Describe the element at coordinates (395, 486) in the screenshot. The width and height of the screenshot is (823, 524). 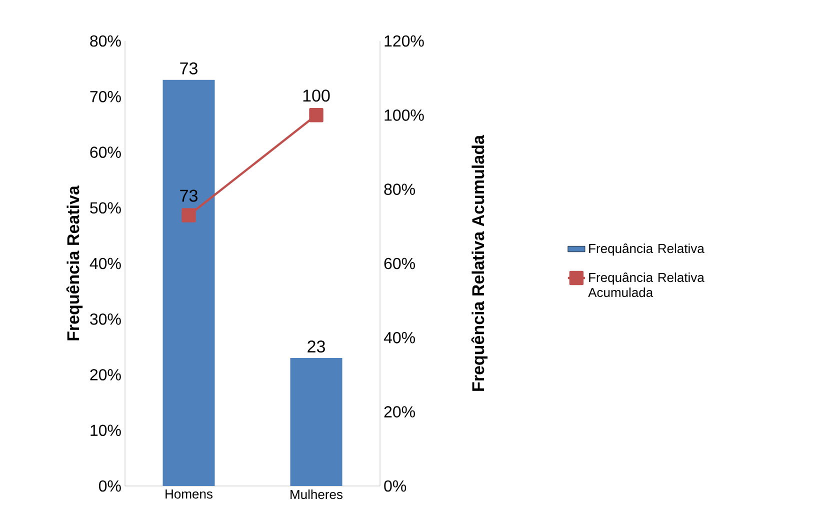
I see `y2-tick-label: 0%` at that location.